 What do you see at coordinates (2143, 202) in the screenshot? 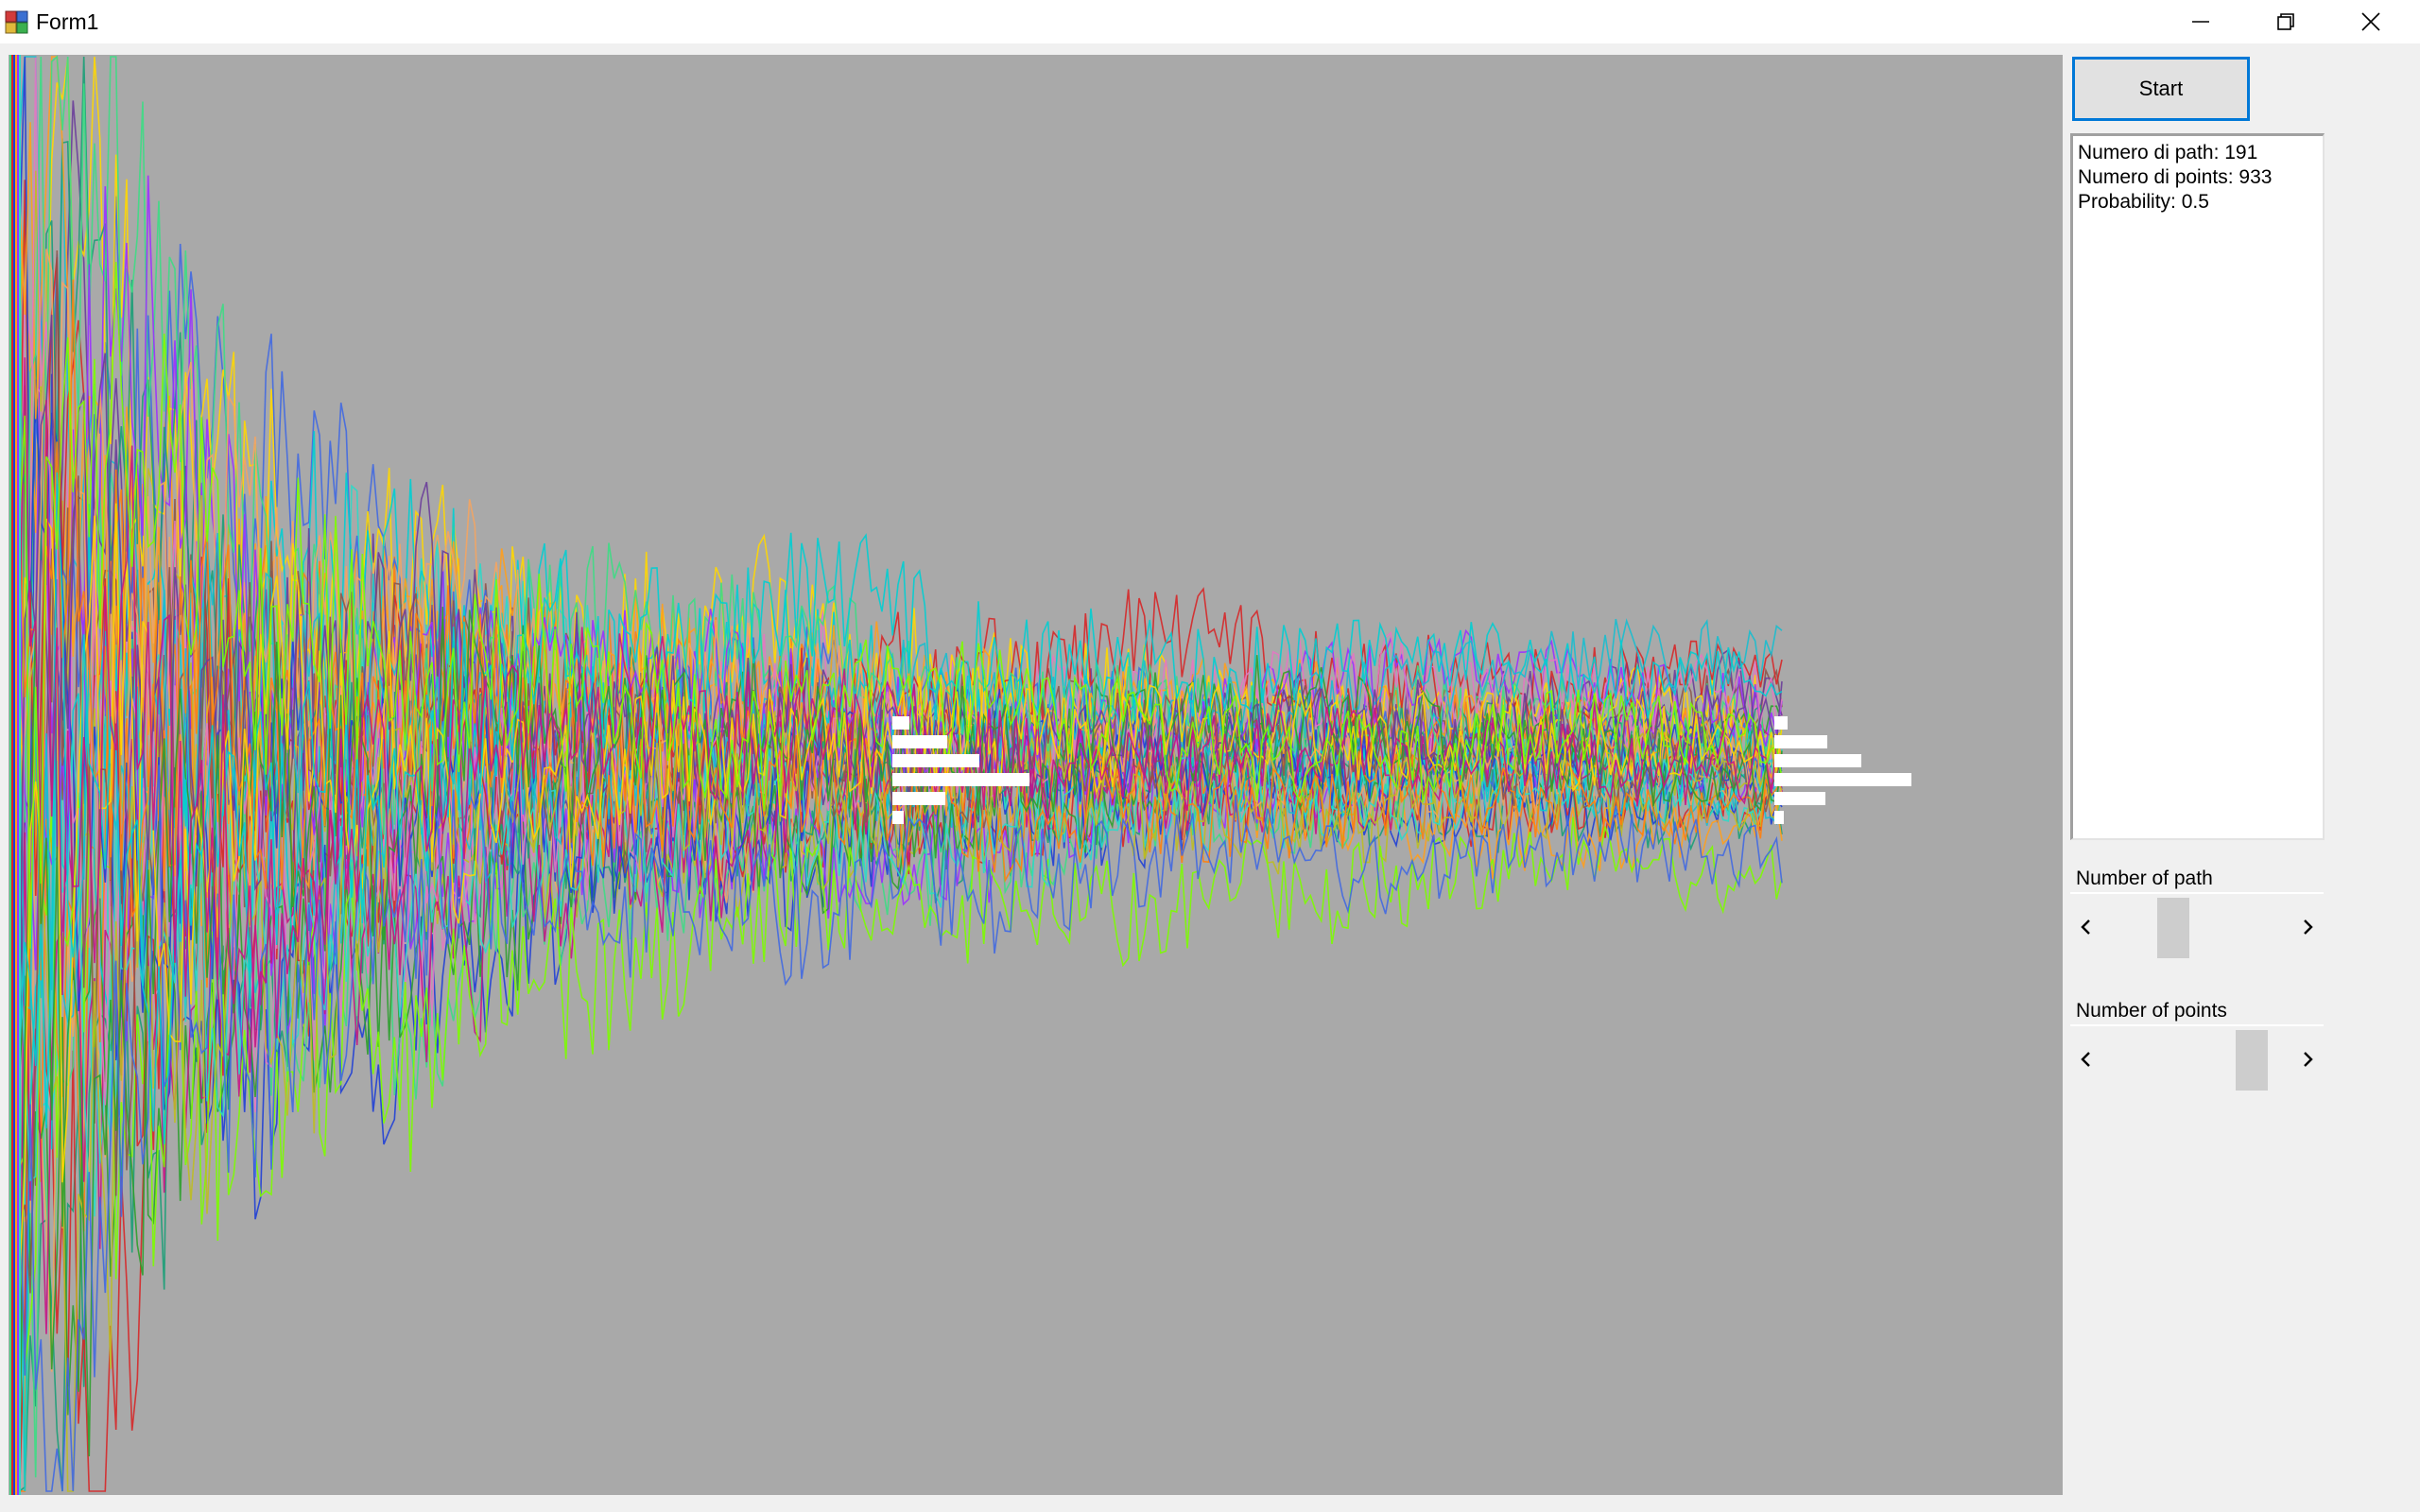
I see `output-line-probability: Probability: 0.5` at bounding box center [2143, 202].